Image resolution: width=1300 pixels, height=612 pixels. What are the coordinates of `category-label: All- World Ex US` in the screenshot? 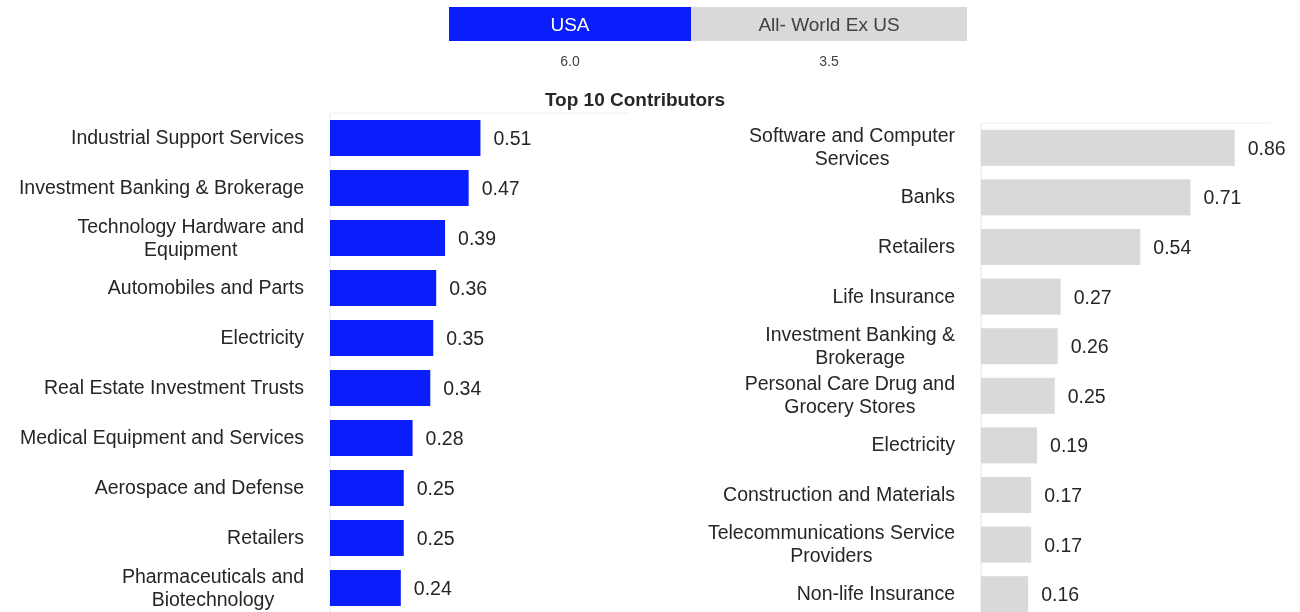 It's located at (829, 24).